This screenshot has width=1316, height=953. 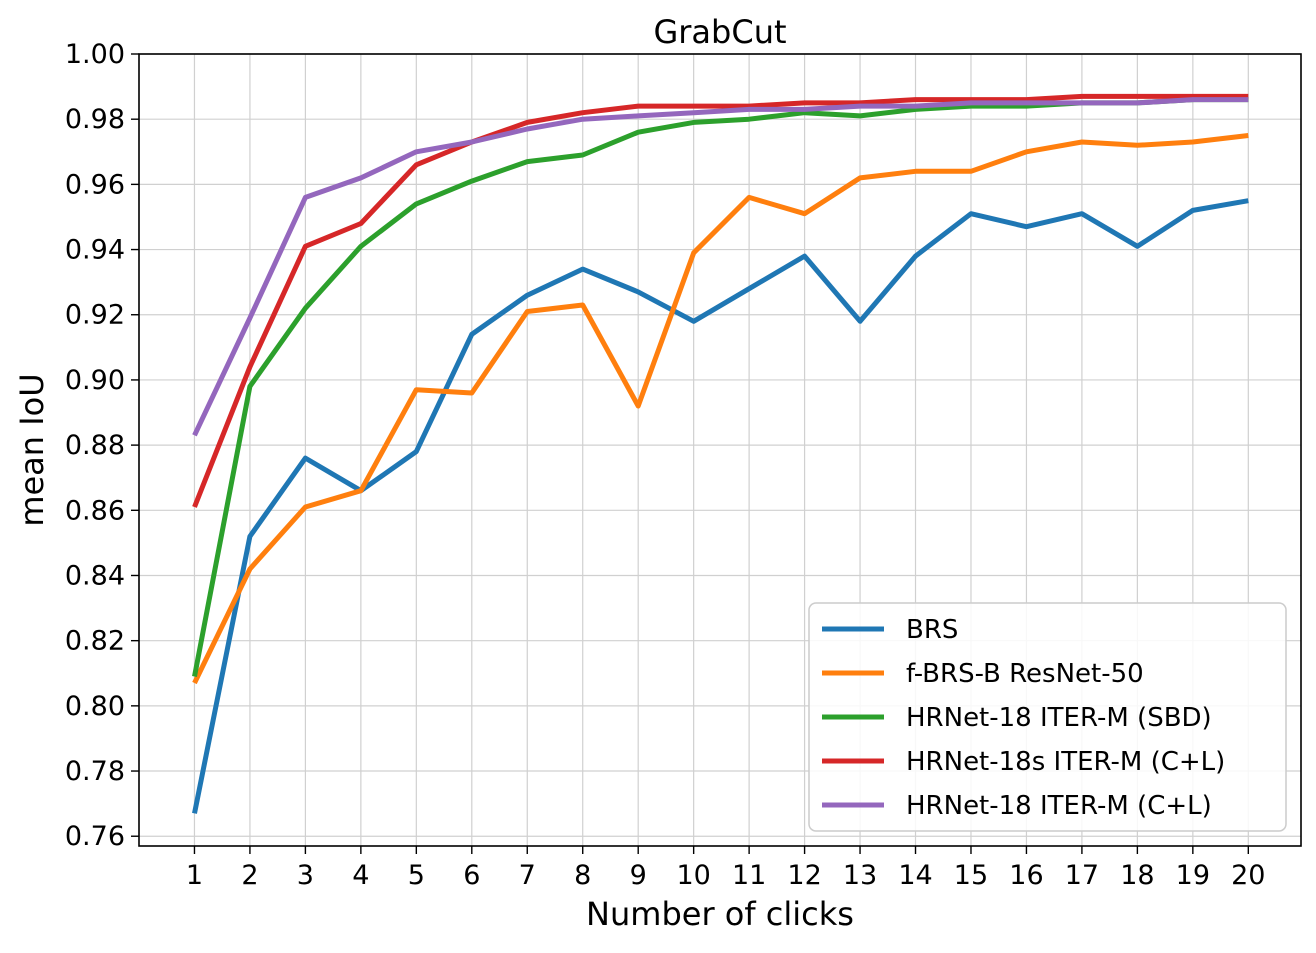 What do you see at coordinates (932, 630) in the screenshot?
I see `legend-label-brs: BRS` at bounding box center [932, 630].